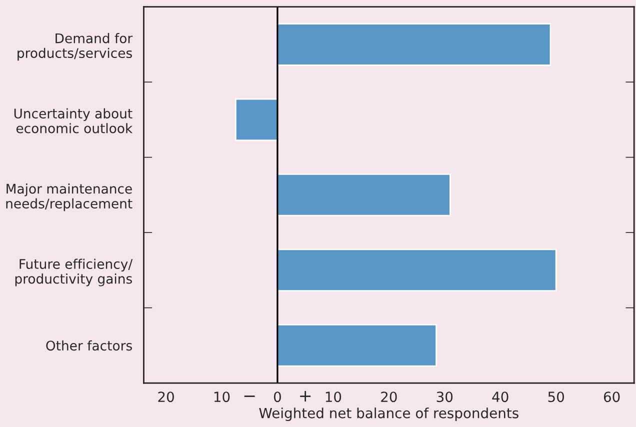 The width and height of the screenshot is (636, 427). Describe the element at coordinates (75, 47) in the screenshot. I see `y-tick-label: Demand for products/services` at that location.